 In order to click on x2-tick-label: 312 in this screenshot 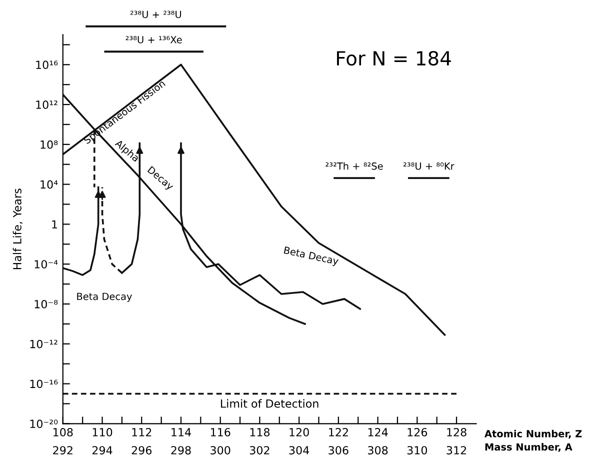, I will do `click(456, 450)`.